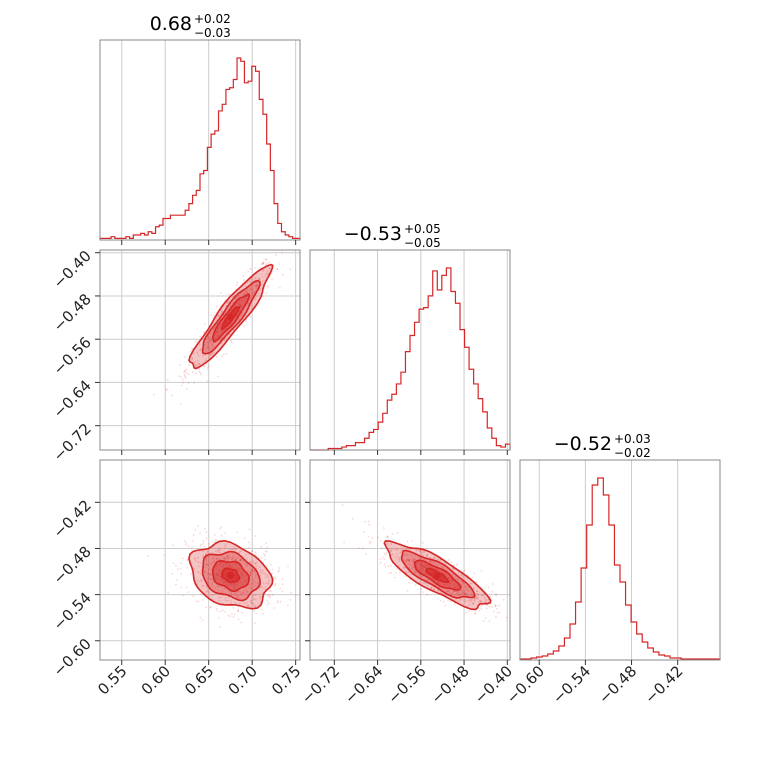  I want to click on param-title-upper-error: +0.02, so click(212, 19).